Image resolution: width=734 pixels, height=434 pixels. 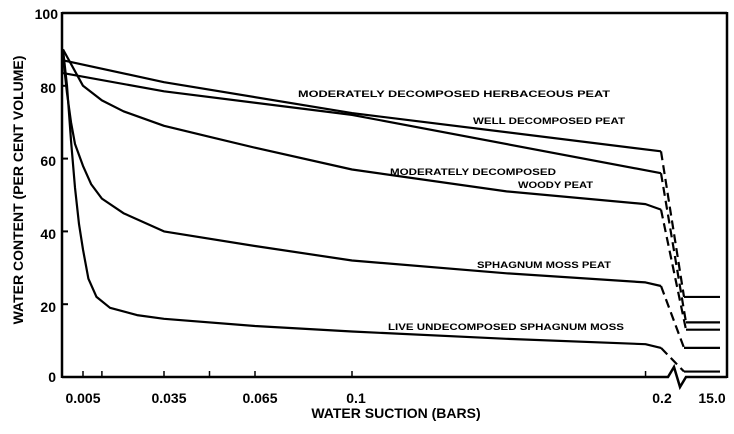 What do you see at coordinates (48, 161) in the screenshot?
I see `y-tick-label: 60` at bounding box center [48, 161].